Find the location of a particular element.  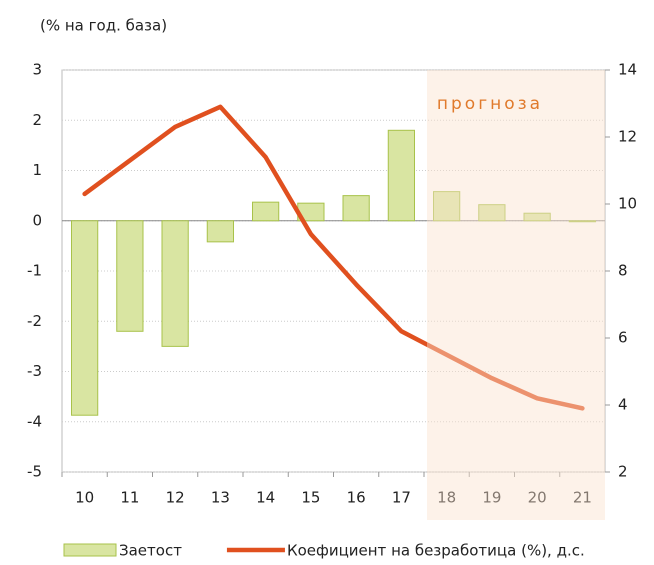

x-tick-label: 11 is located at coordinates (129, 498).